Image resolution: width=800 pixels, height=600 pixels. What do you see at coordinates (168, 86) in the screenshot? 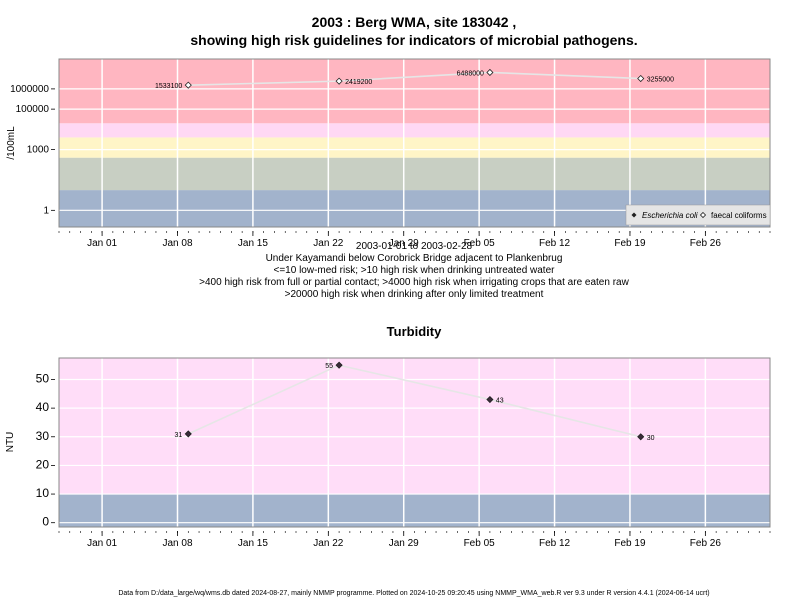
I see `top-data-label-0-0: 1533100` at bounding box center [168, 86].